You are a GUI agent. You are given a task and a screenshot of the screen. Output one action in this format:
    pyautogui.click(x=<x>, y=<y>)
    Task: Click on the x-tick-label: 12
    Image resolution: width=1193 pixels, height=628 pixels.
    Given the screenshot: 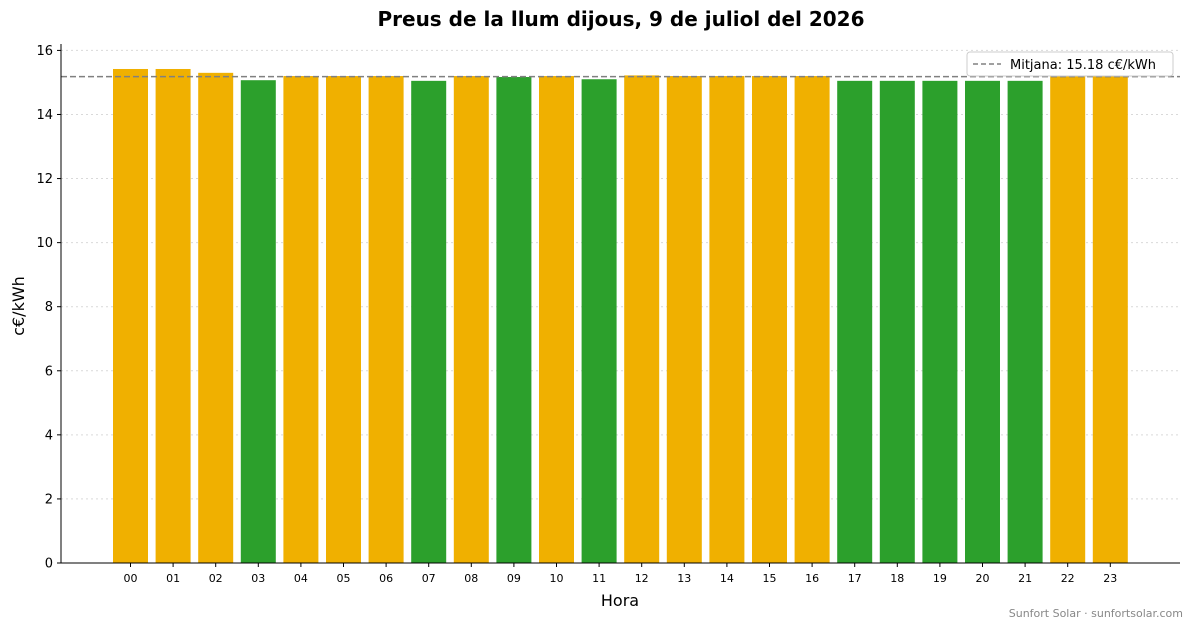 What is the action you would take?
    pyautogui.click(x=642, y=578)
    